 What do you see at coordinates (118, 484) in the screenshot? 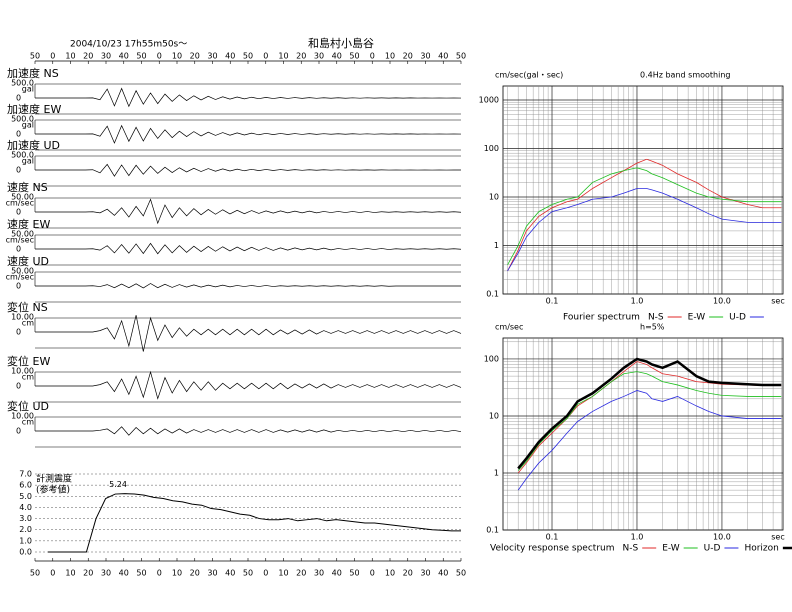
I see `peak-label: 5.24` at bounding box center [118, 484].